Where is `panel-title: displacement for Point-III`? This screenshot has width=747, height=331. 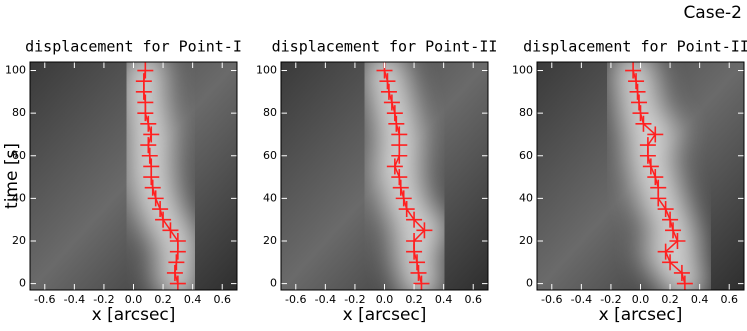 panel-title: displacement for Point-III is located at coordinates (635, 47).